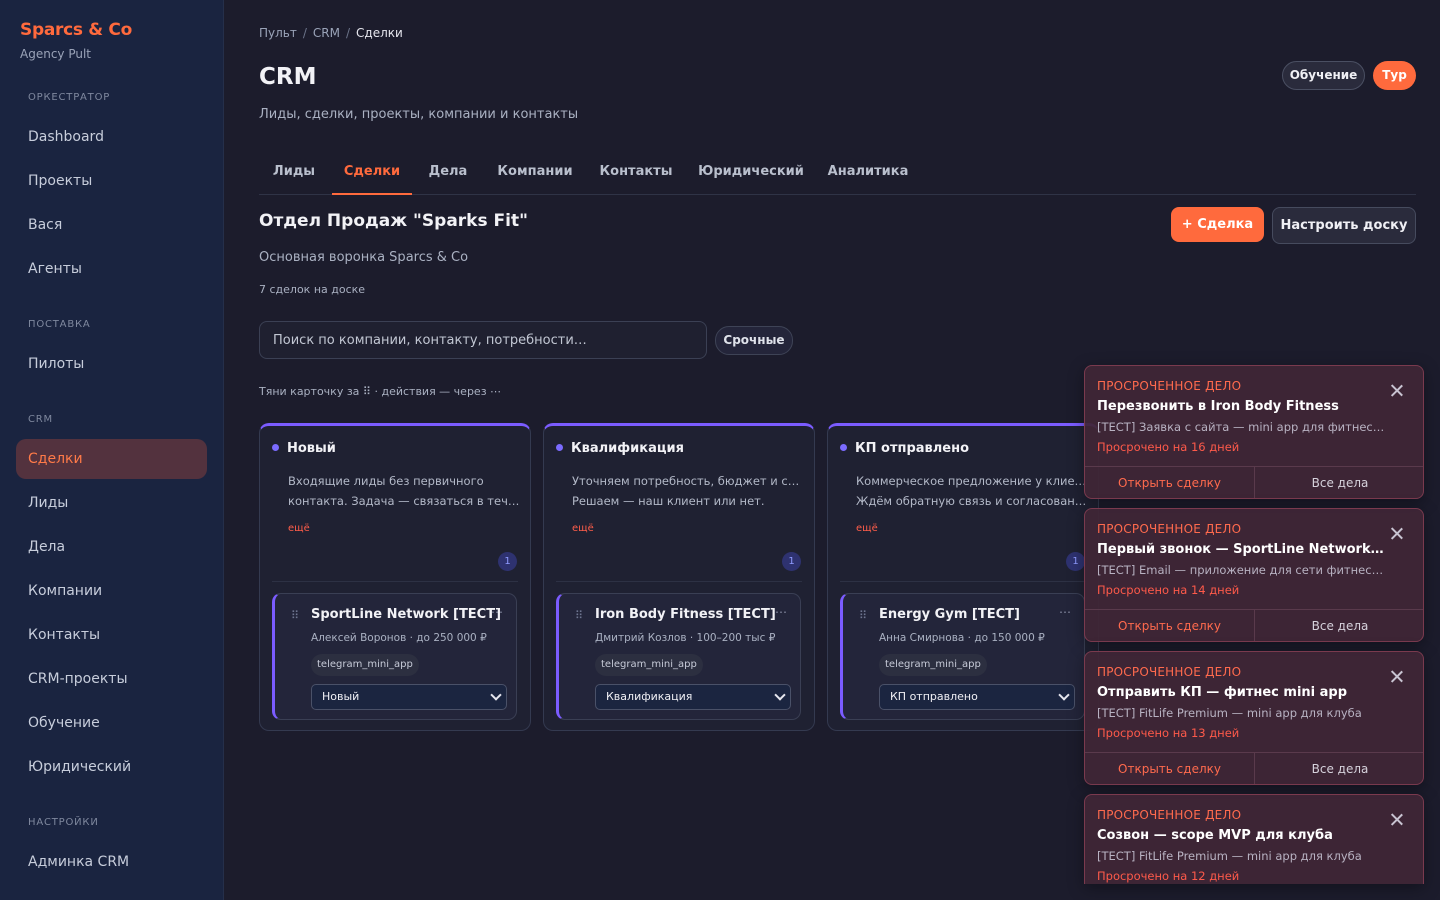  What do you see at coordinates (977, 697) in the screenshot?
I see `stage-select: КП отправлено` at bounding box center [977, 697].